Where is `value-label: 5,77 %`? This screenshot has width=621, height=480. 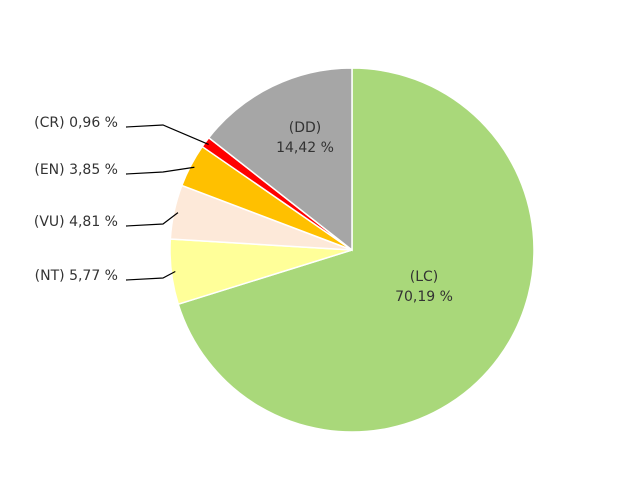 value-label: 5,77 % is located at coordinates (93, 276).